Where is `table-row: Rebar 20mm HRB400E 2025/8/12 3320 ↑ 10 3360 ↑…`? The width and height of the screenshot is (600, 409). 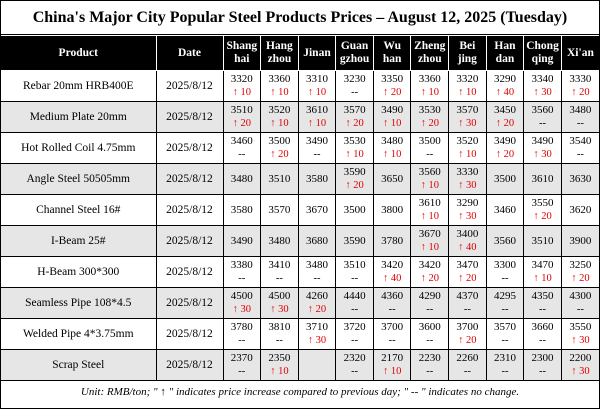 table-row: Rebar 20mm HRB400E 2025/8/12 3320 ↑ 10 3360 ↑… is located at coordinates (300, 86).